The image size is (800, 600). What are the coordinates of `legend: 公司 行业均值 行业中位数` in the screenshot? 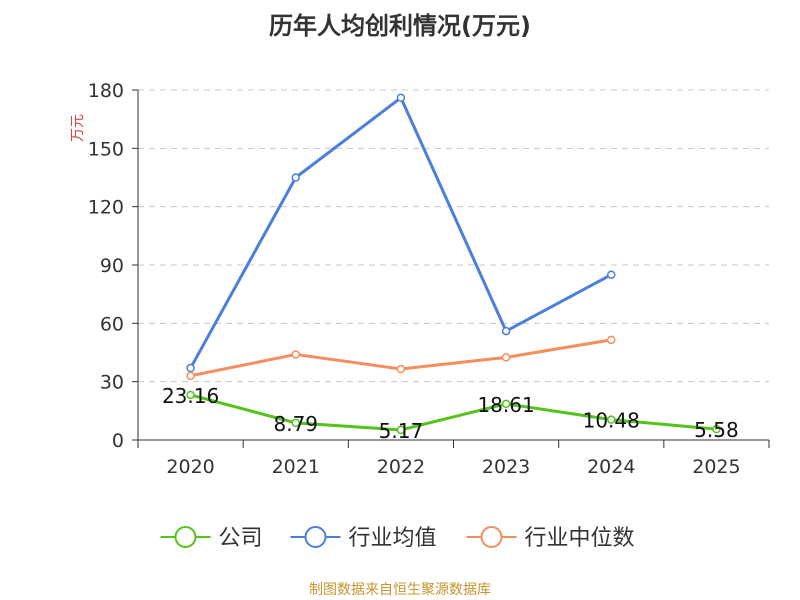 It's located at (397, 538).